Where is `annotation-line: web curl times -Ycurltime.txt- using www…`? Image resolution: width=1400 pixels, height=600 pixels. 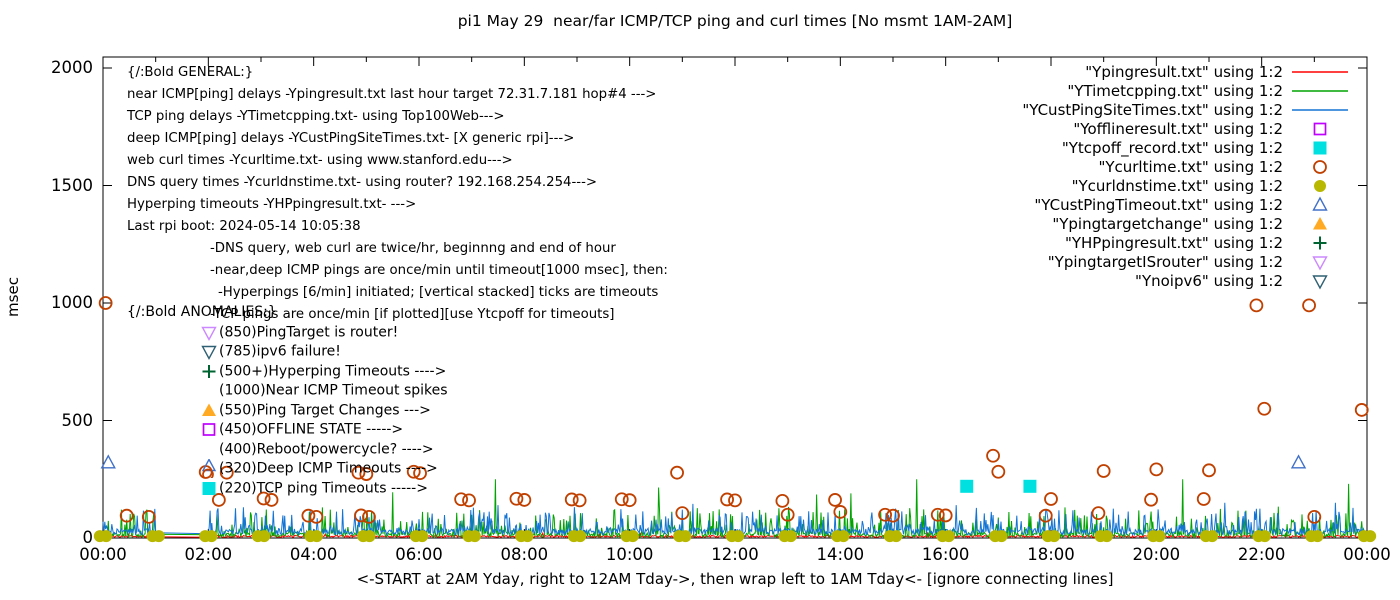 annotation-line: web curl times -Ycurltime.txt- using www… is located at coordinates (320, 160).